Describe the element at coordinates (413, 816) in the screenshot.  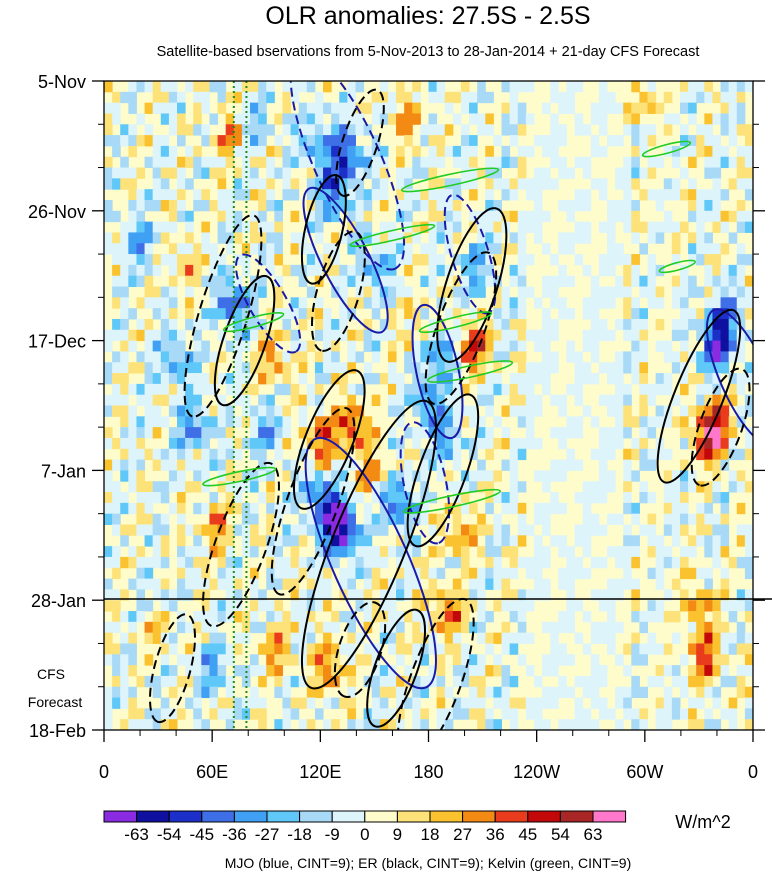
I see `colorbar-swatch` at that location.